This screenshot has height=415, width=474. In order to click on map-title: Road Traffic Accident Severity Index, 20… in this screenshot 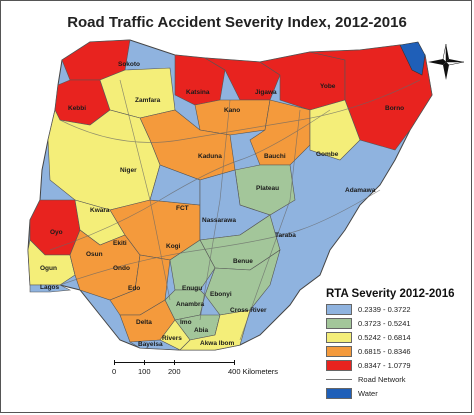, I will do `click(237, 22)`.